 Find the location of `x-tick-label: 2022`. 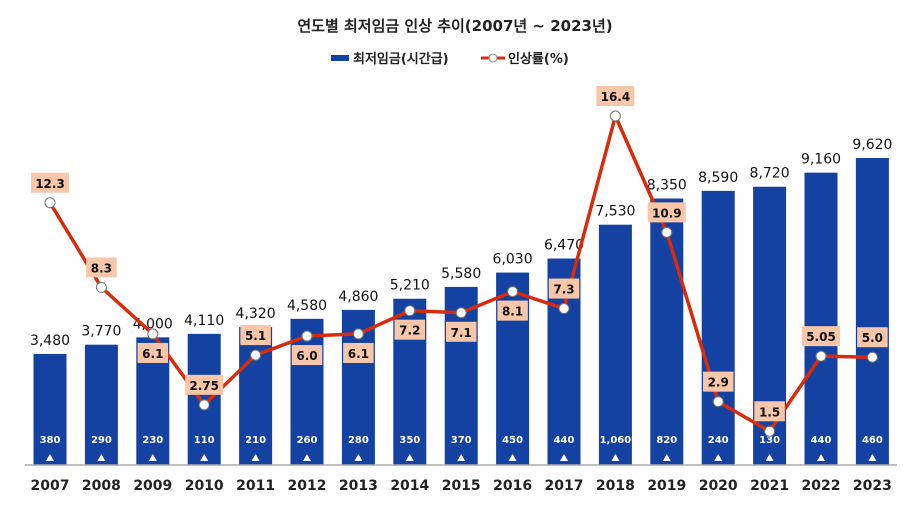

x-tick-label: 2022 is located at coordinates (821, 486).